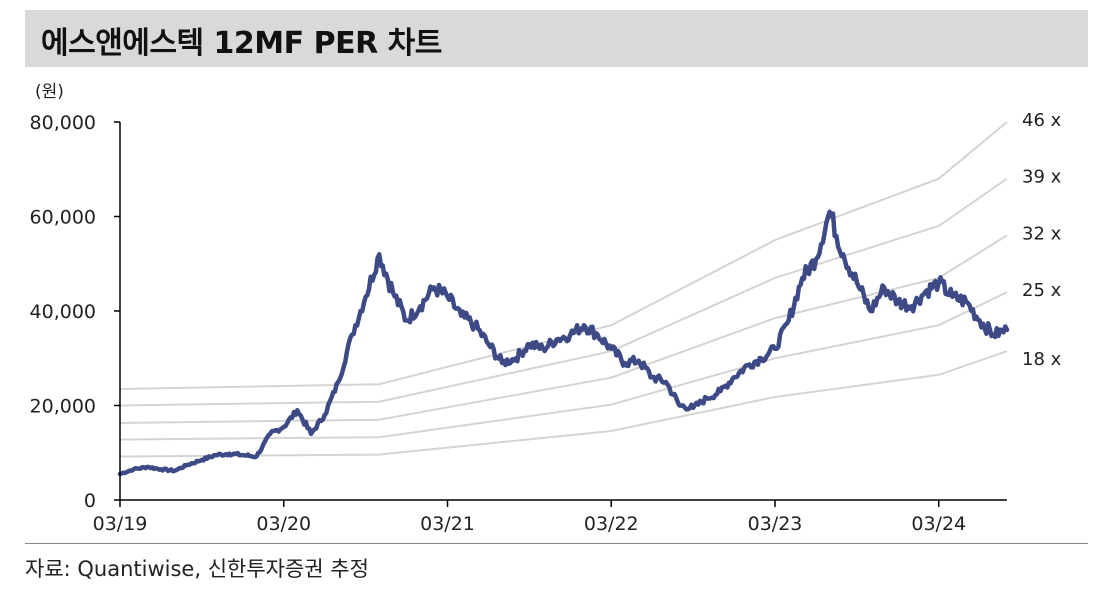  What do you see at coordinates (1042, 177) in the screenshot?
I see `per-band-label: 39 x` at bounding box center [1042, 177].